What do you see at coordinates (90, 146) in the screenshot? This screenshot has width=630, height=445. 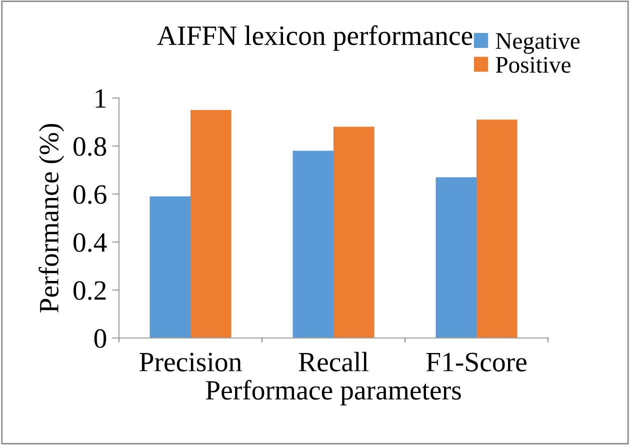 I see `y-tick-label: 0.8` at bounding box center [90, 146].